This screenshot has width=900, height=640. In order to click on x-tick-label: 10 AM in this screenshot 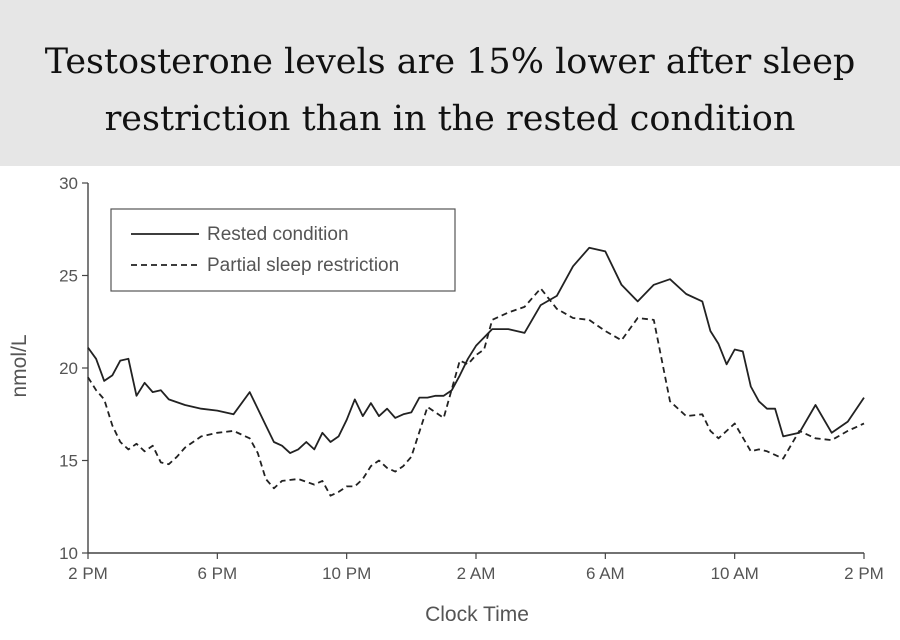, I will do `click(735, 573)`.